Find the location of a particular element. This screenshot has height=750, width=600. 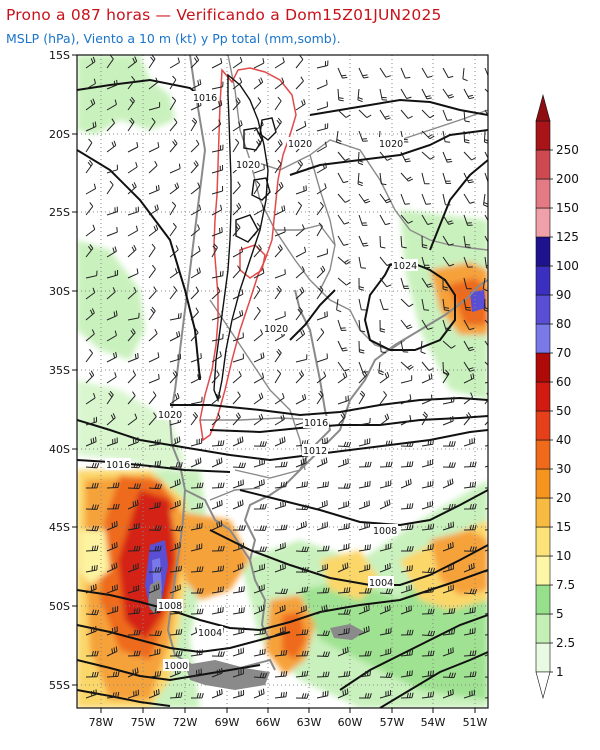

isobar-label: 1004 is located at coordinates (210, 633).